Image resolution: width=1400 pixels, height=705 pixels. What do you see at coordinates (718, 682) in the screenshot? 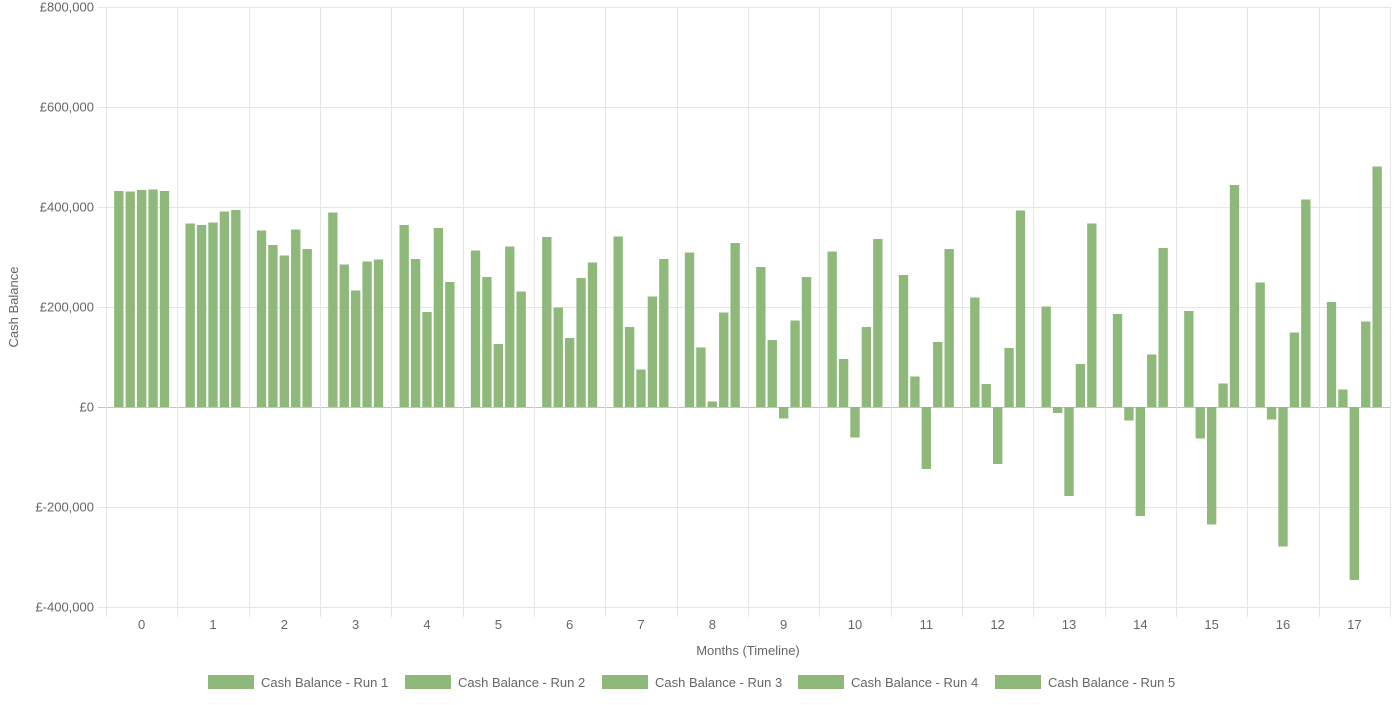
I see `legend-label: Cash Balance - Run 3` at bounding box center [718, 682].